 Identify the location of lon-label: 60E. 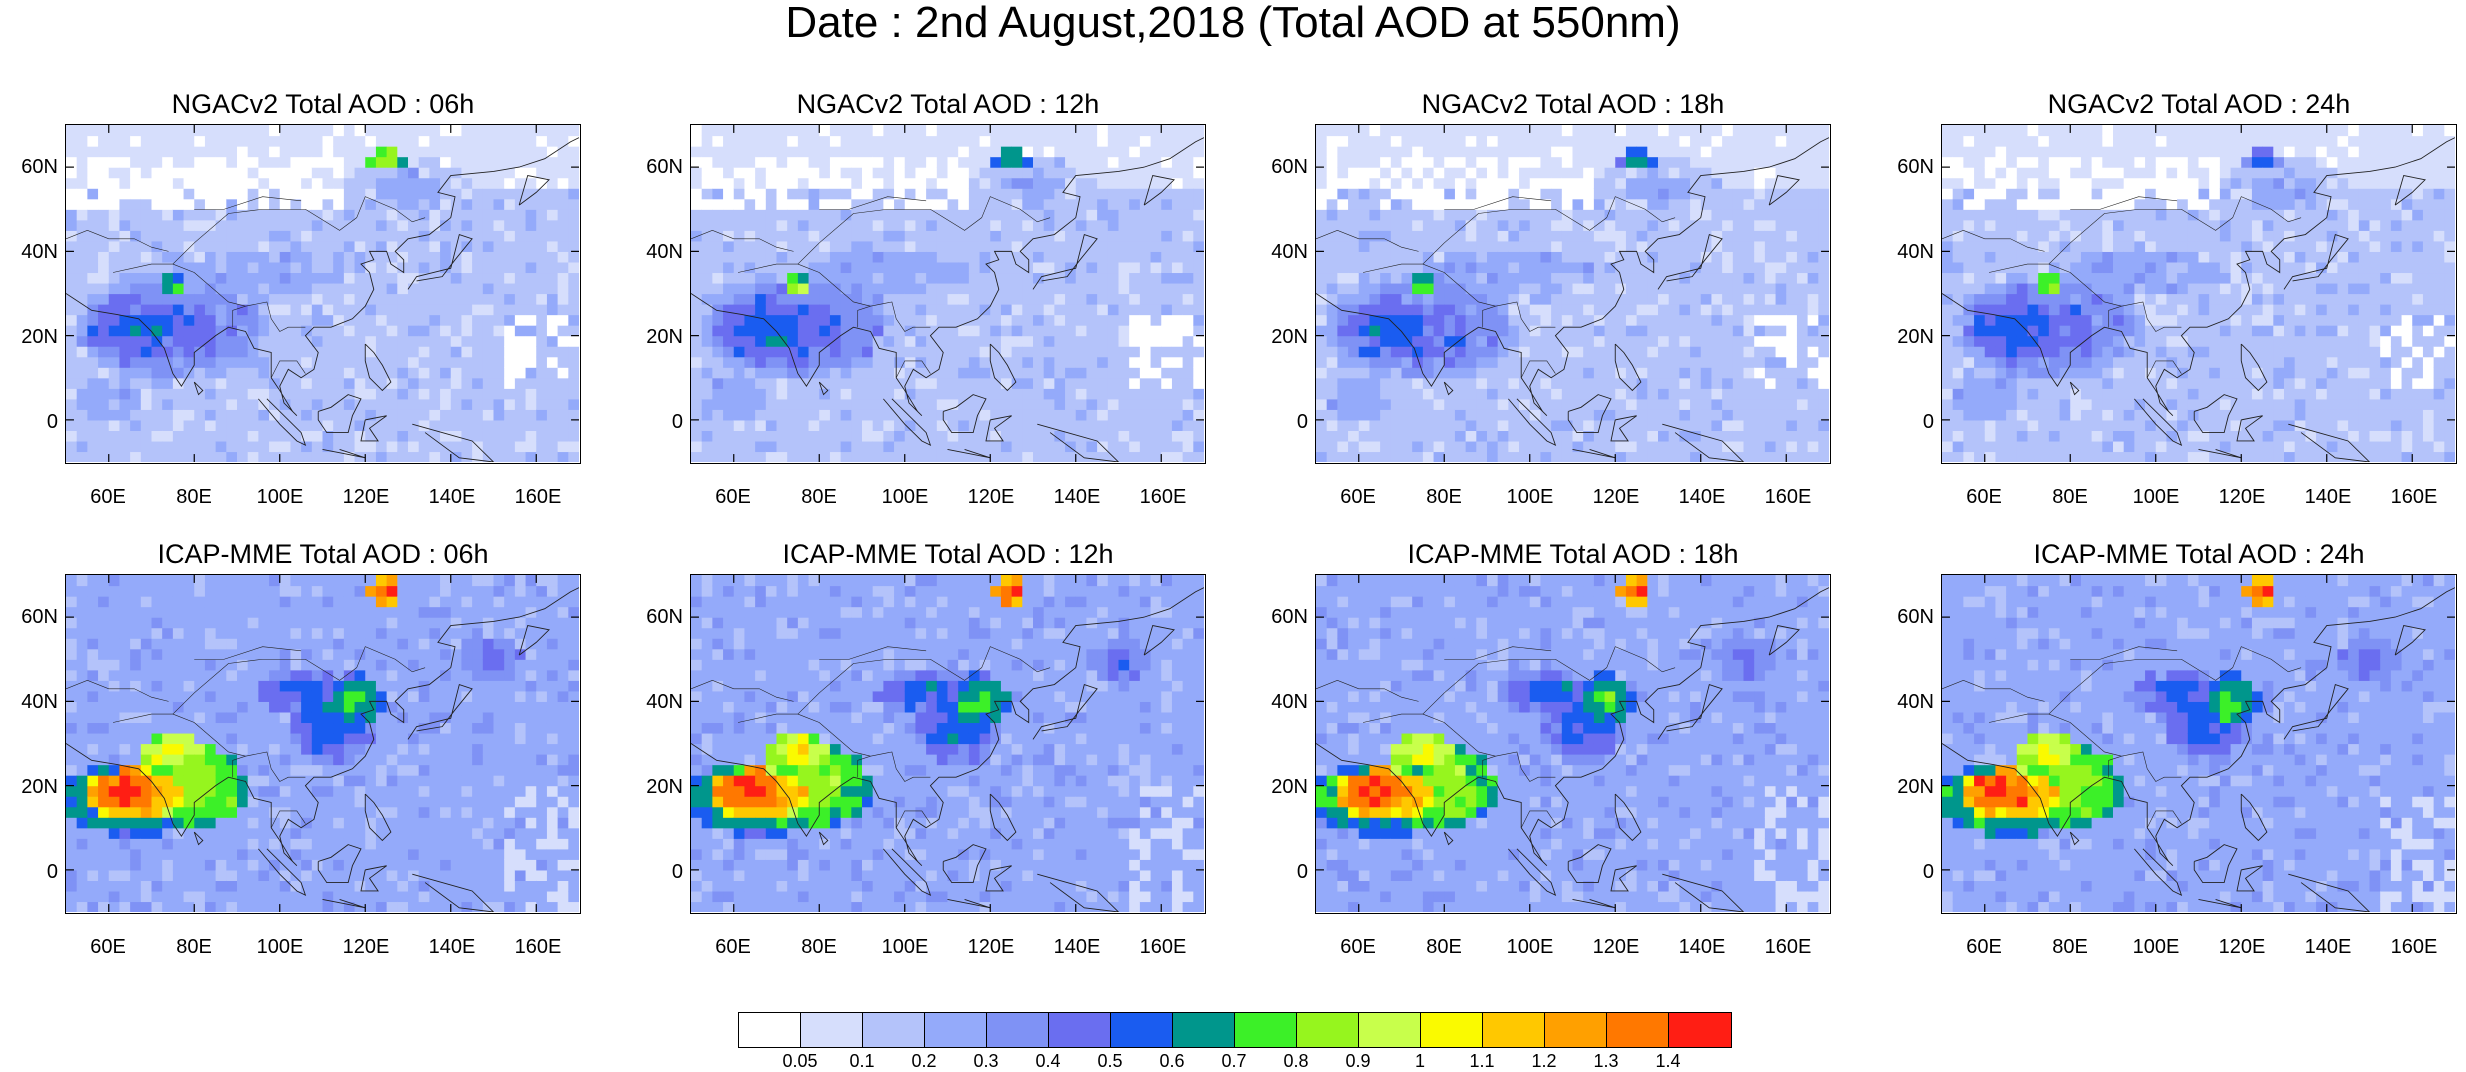
(1358, 497).